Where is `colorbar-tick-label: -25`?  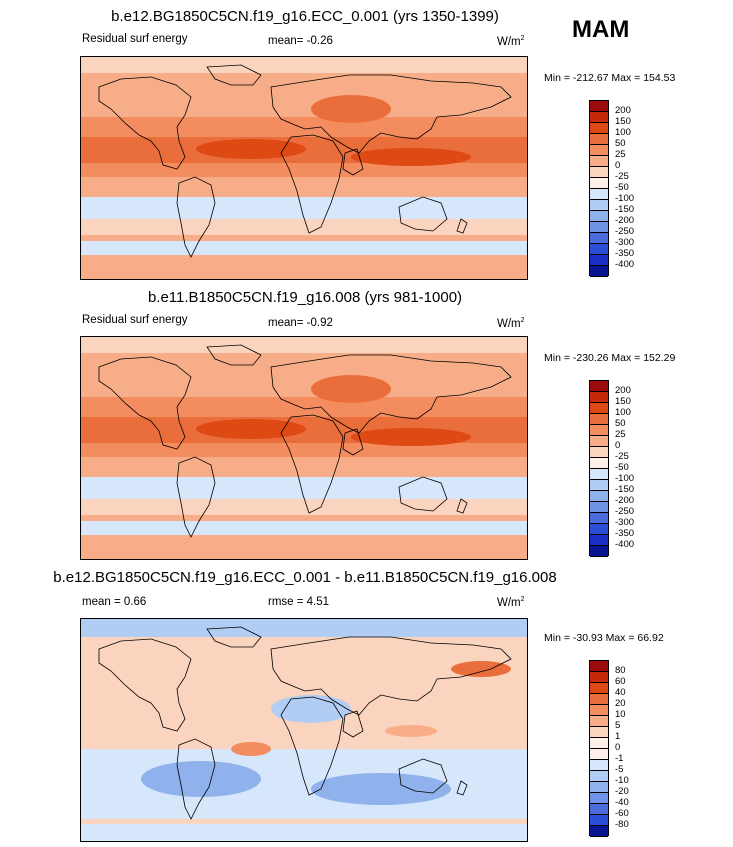
colorbar-tick-label: -25 is located at coordinates (622, 456).